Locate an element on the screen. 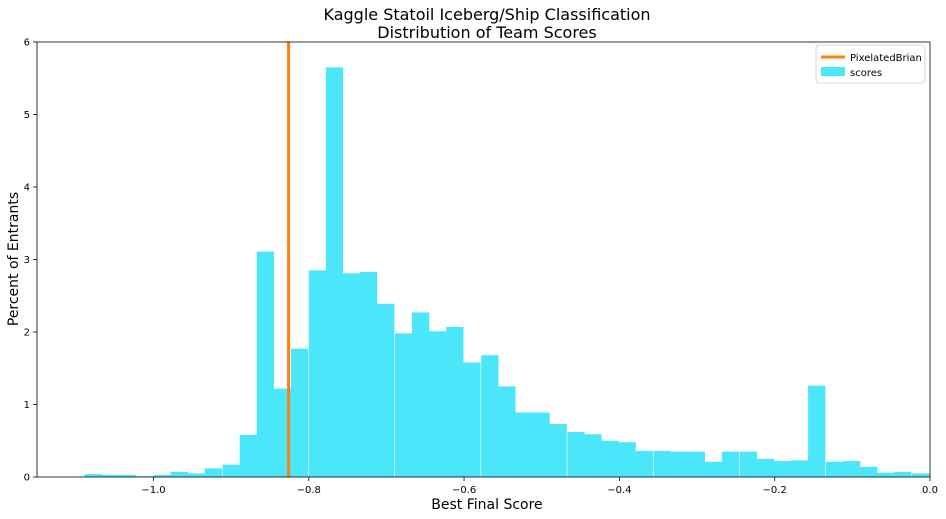 The image size is (946, 519). y-axis-ticks: 0 1 2 3 4 5 6 is located at coordinates (30, 261).